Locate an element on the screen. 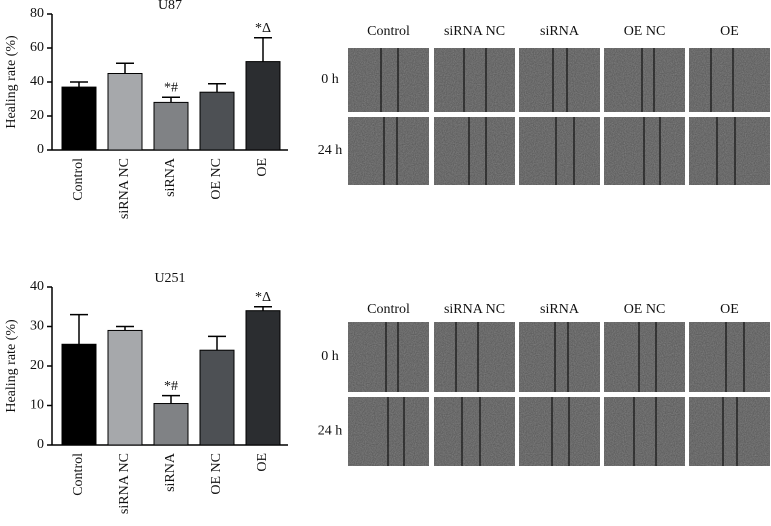 The height and width of the screenshot is (526, 771). y-tick-label: 60 is located at coordinates (37, 47).